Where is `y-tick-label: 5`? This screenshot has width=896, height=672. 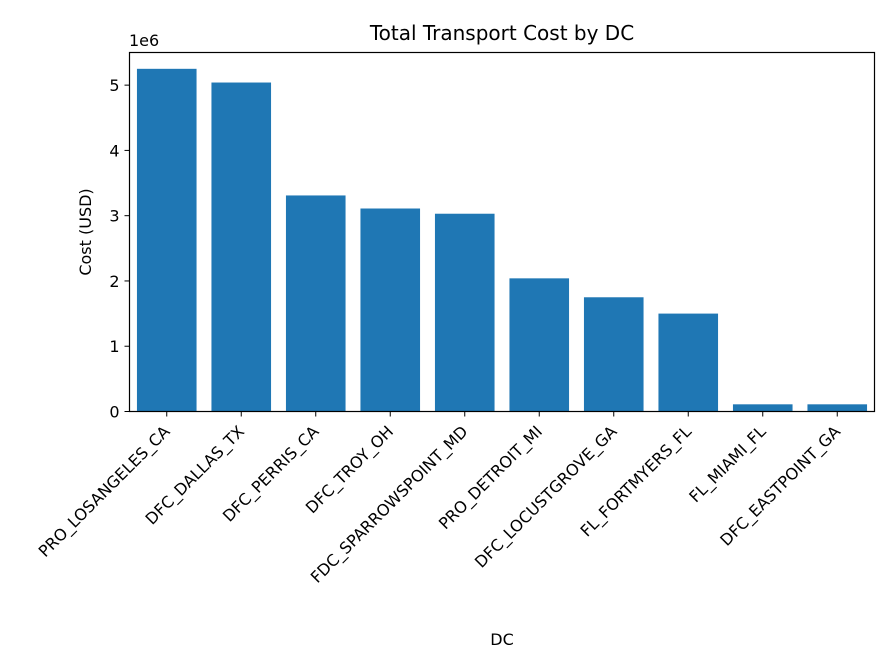
y-tick-label: 5 is located at coordinates (114, 85).